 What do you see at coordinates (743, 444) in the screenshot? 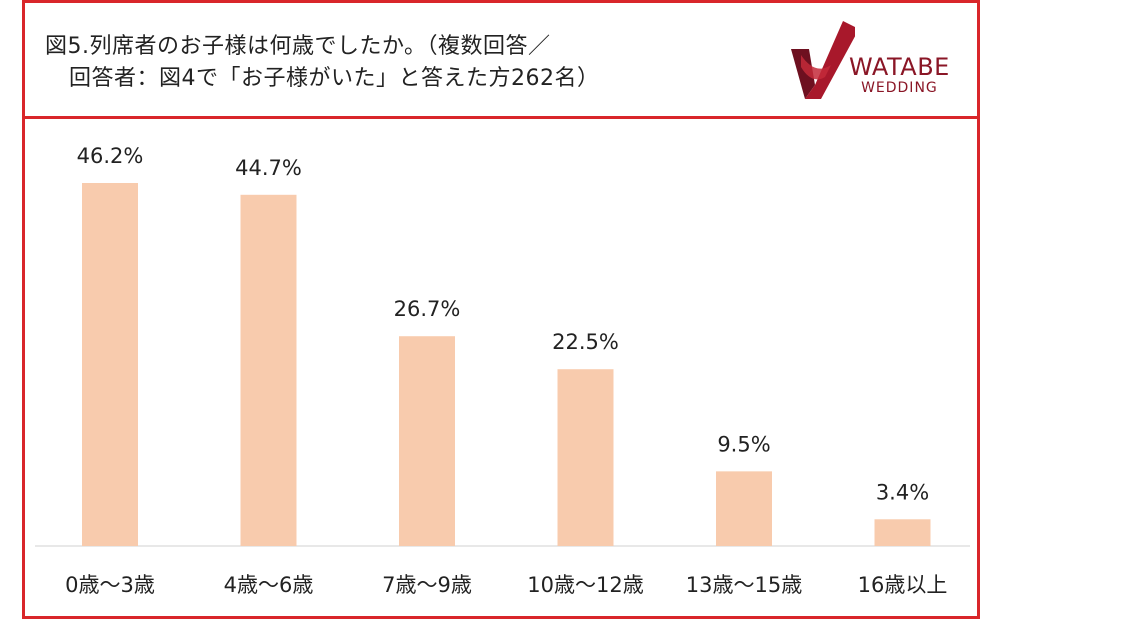
I see `data-label-4: 9.5%` at bounding box center [743, 444].